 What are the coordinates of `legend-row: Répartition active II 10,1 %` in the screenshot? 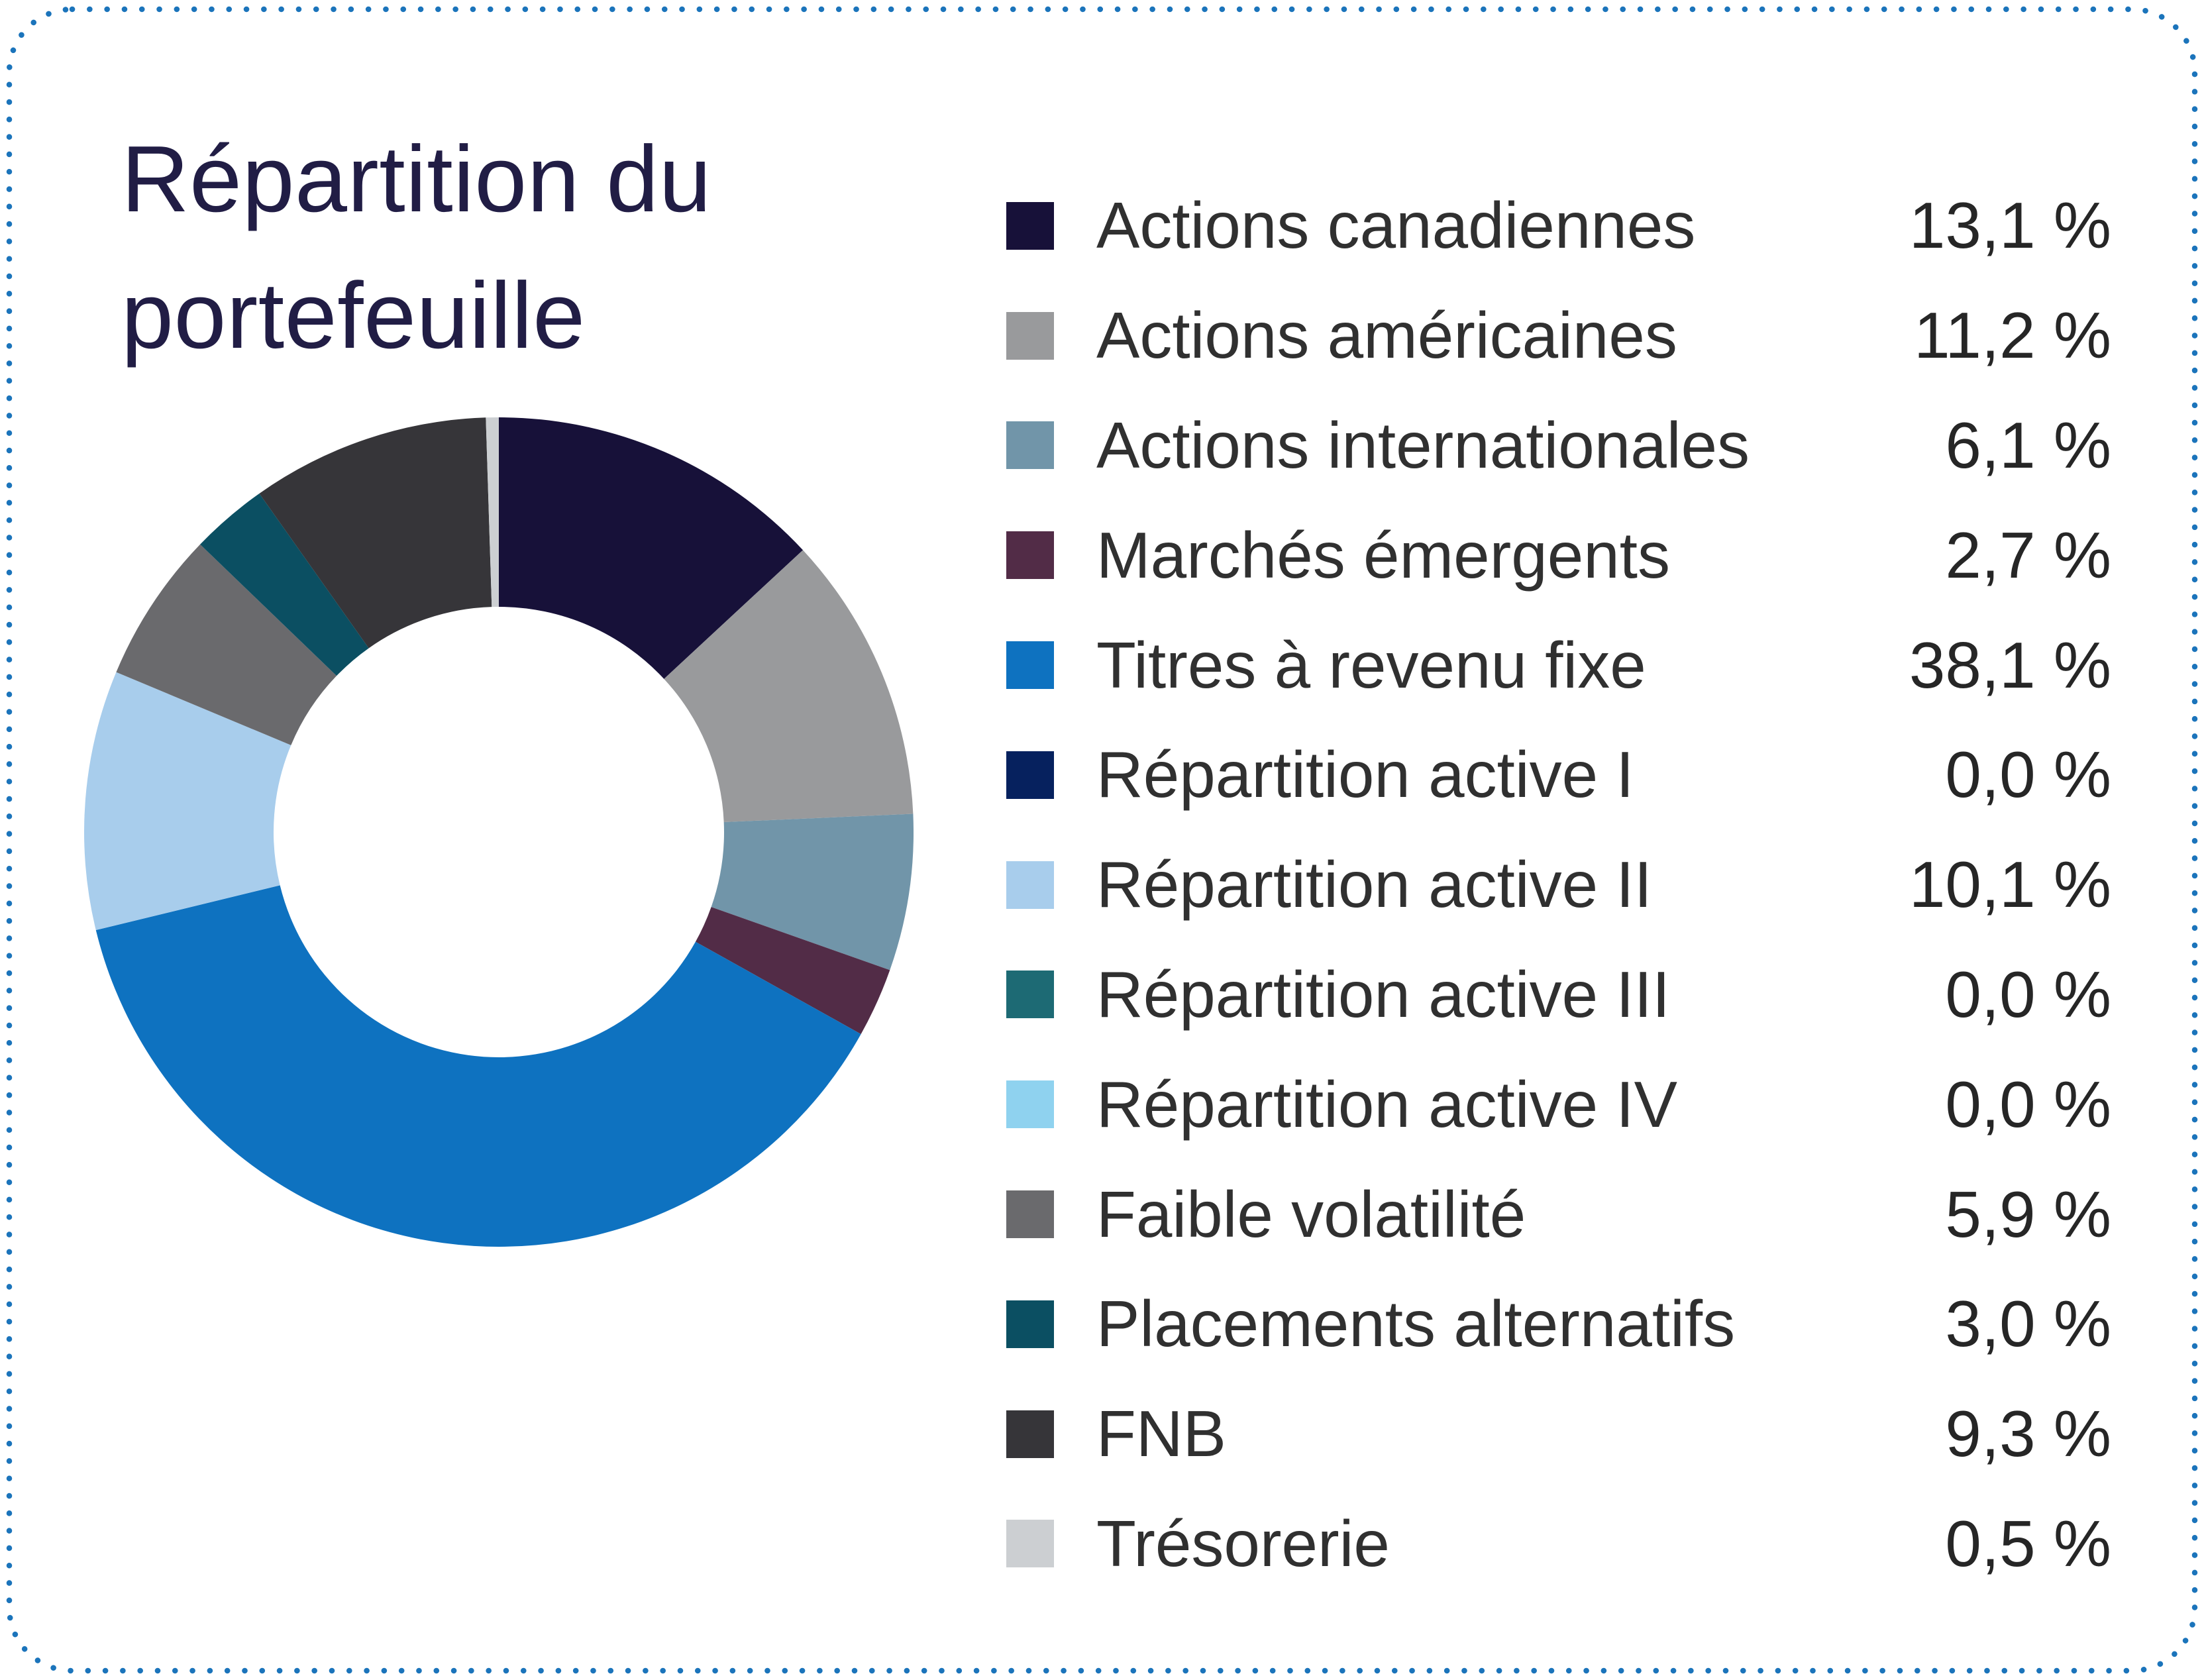 It's located at (1558, 885).